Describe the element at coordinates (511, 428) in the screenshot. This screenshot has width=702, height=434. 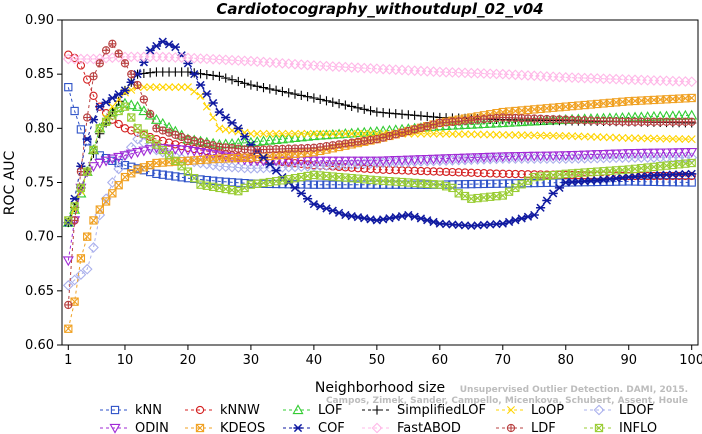
I see `legend-marker-ldf` at that location.